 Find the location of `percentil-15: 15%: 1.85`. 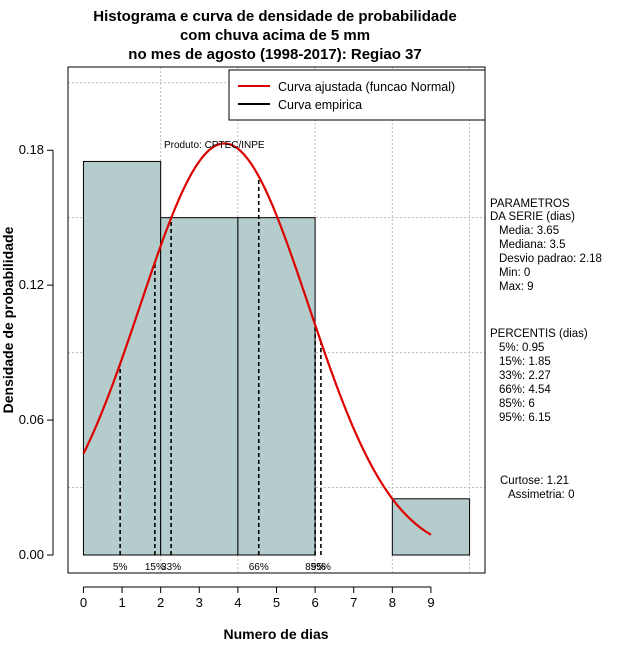

percentil-15: 15%: 1.85 is located at coordinates (525, 362).